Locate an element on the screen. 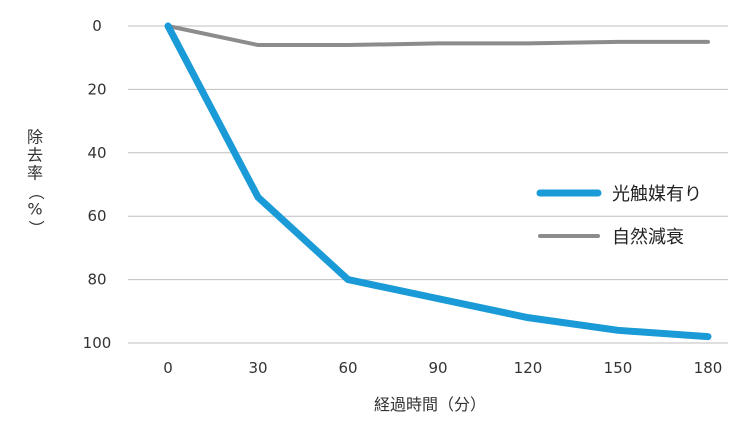  y-axis-title: 除去率（%） is located at coordinates (36, 182).